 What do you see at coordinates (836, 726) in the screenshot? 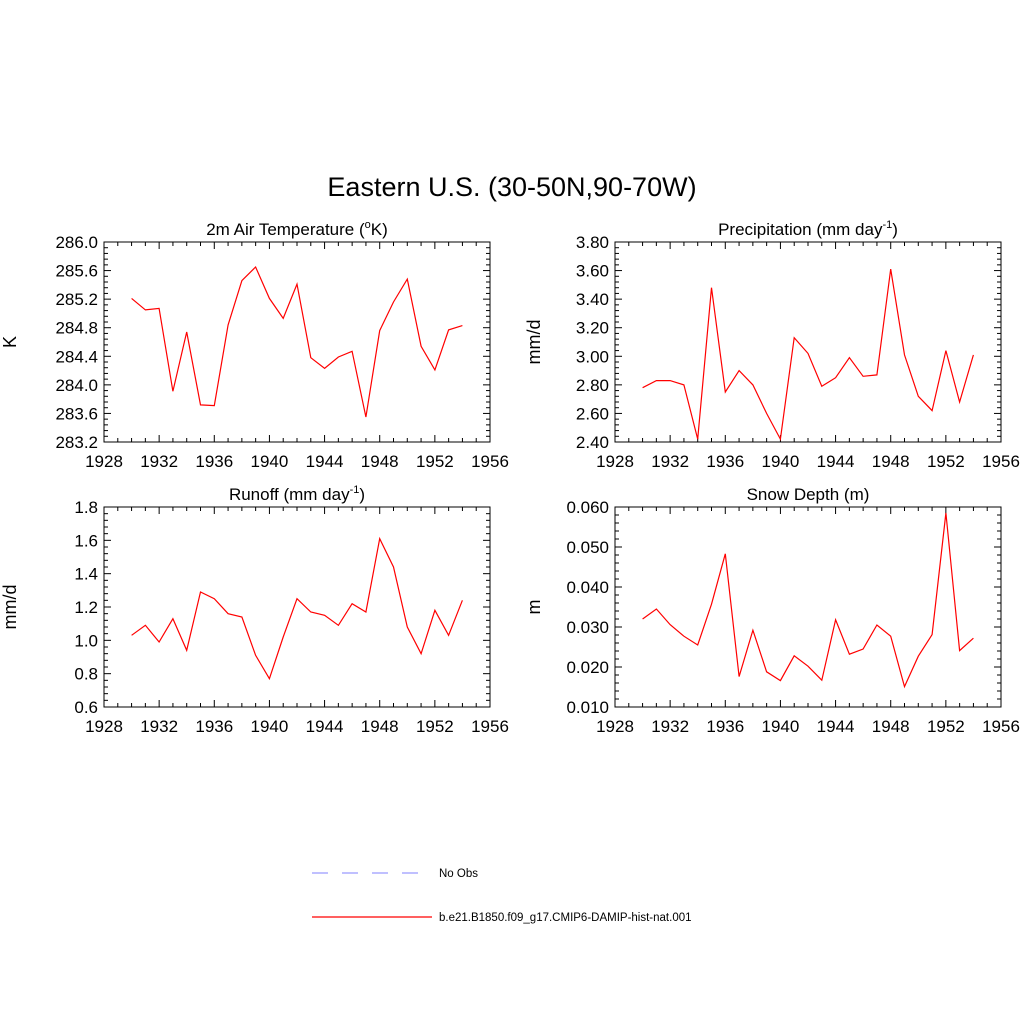
I see `snow-depth-xtick-label: 1944` at bounding box center [836, 726].